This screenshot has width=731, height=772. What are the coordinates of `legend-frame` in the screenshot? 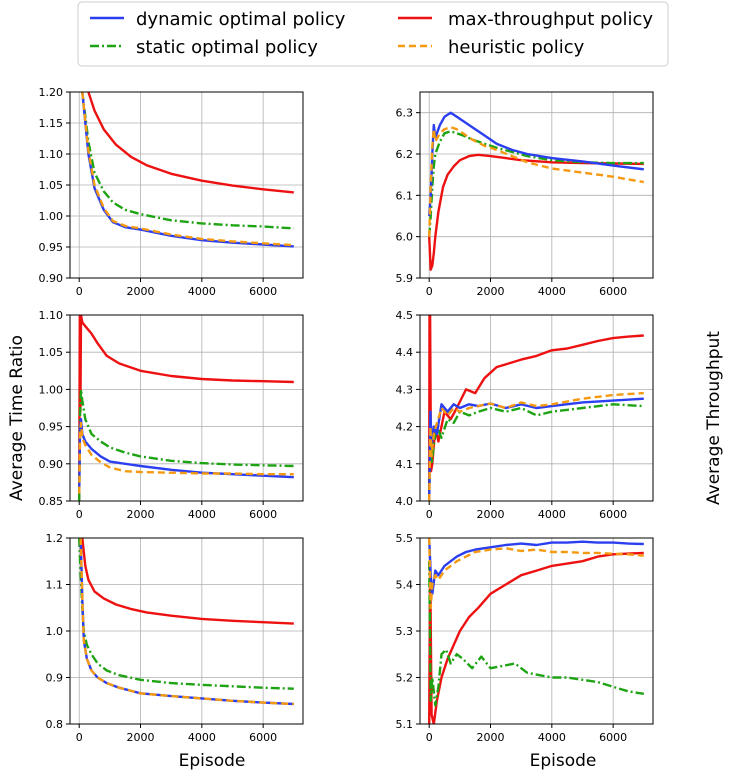 It's located at (373, 34).